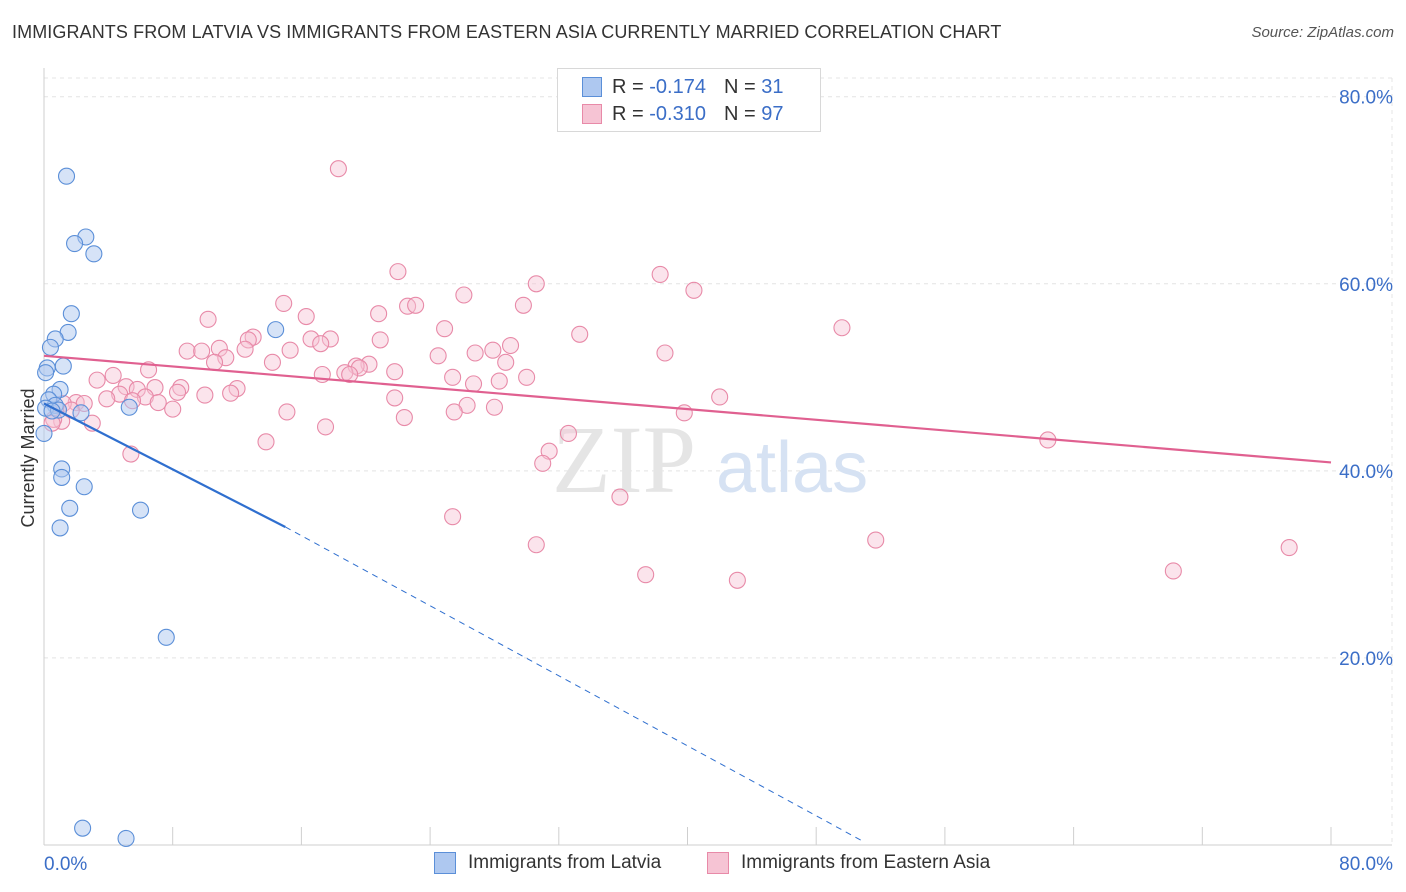  I want to click on x-tick-label: 80.0%, so click(1366, 864).